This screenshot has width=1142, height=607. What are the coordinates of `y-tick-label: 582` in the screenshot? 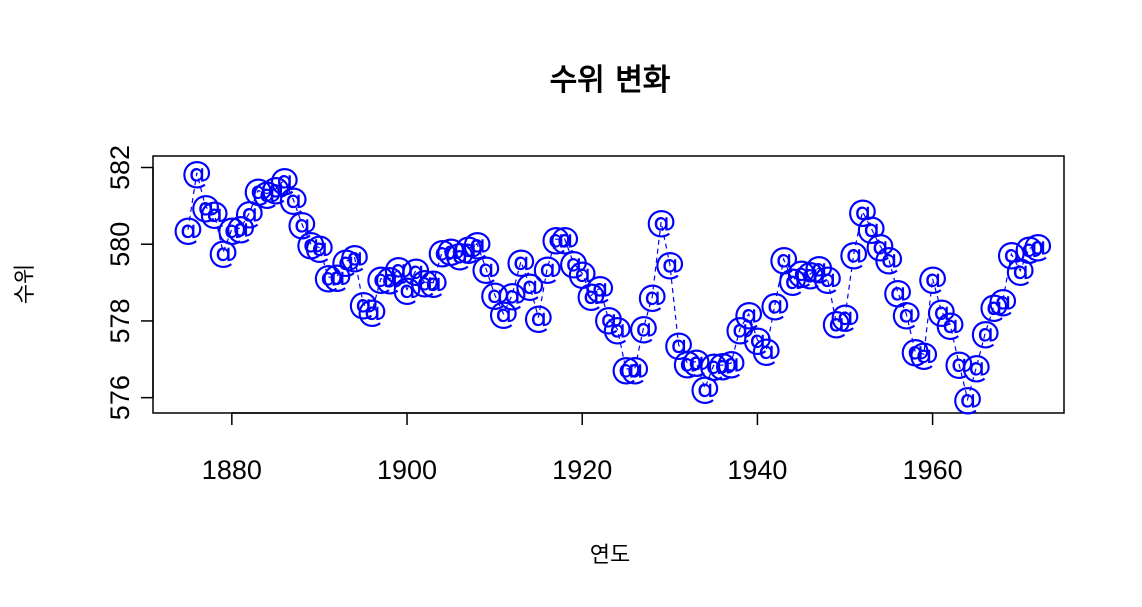 It's located at (120, 167).